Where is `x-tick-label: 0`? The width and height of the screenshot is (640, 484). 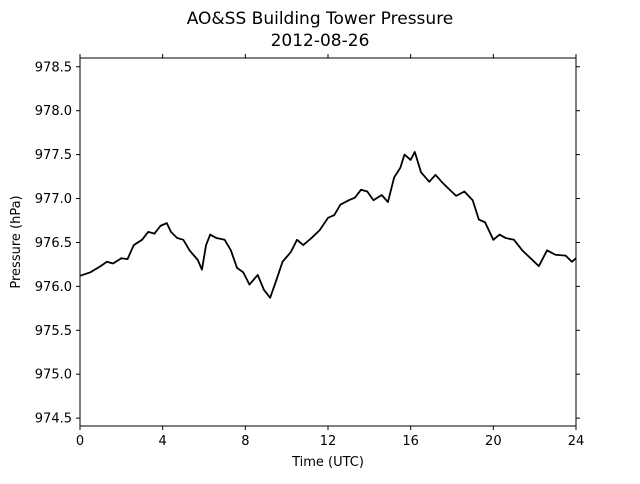 x-tick-label: 0 is located at coordinates (80, 441).